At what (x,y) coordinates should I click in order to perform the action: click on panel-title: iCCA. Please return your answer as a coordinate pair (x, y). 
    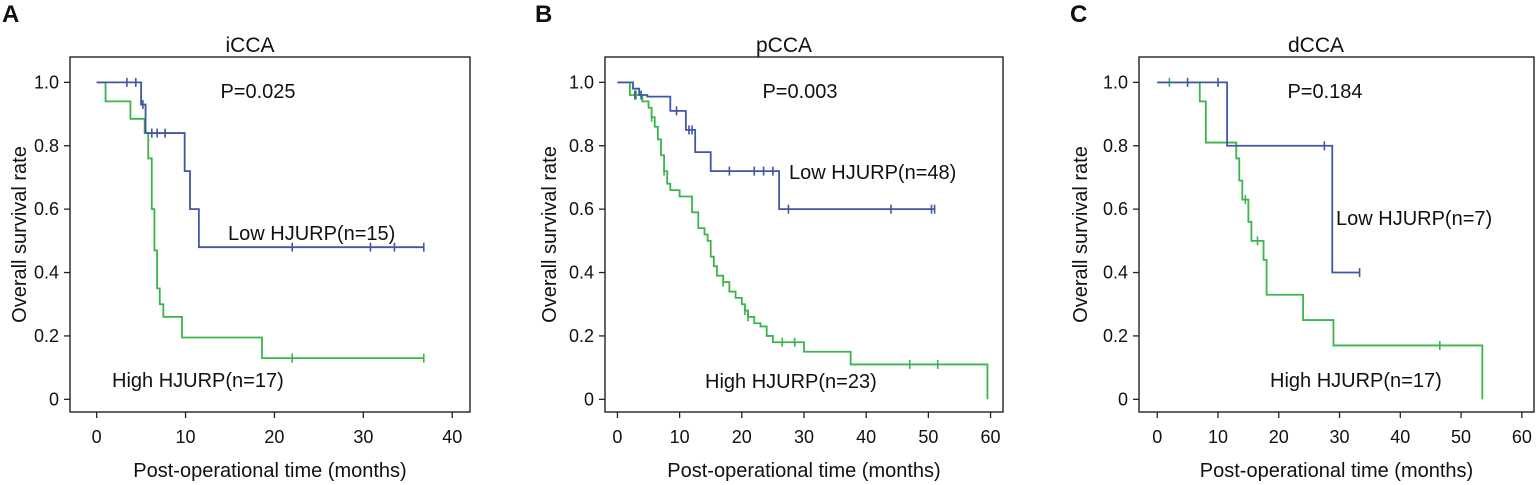
    Looking at the image, I should click on (249, 45).